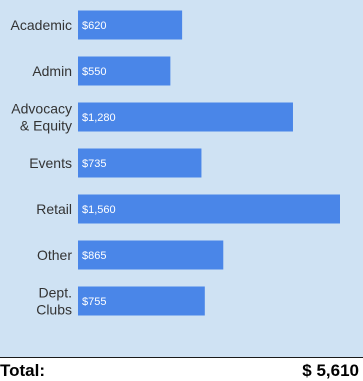 This screenshot has height=381, width=363. I want to click on bar-other, so click(151, 255).